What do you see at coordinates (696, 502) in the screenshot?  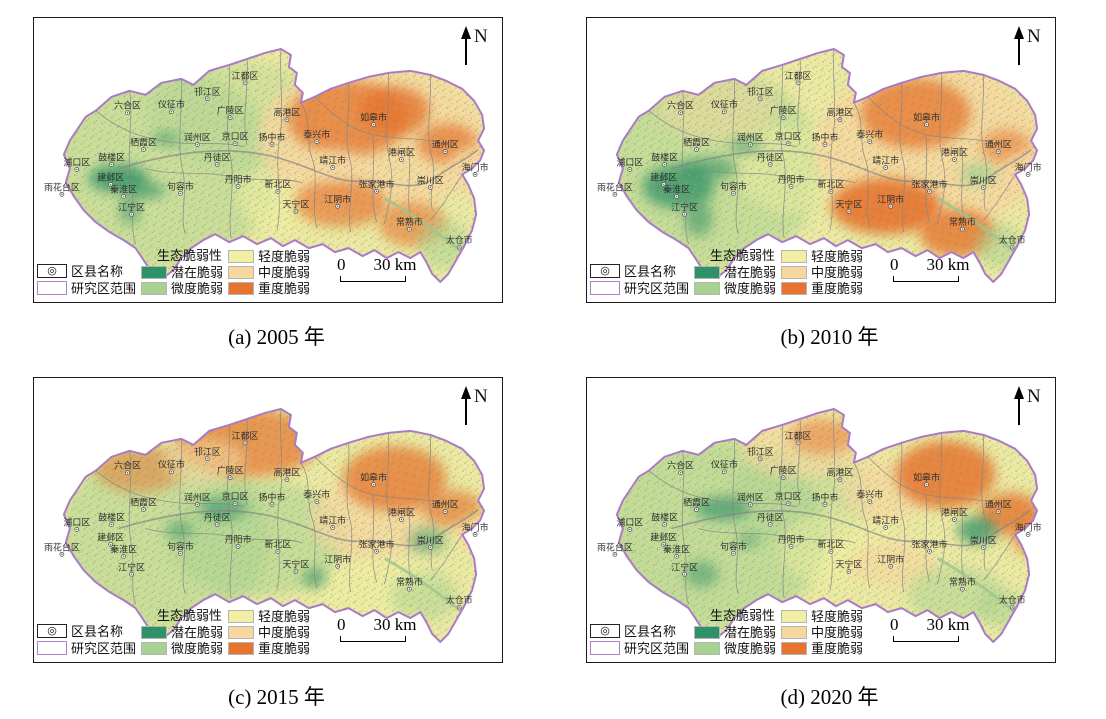 I see `district-label: 栖霞区` at bounding box center [696, 502].